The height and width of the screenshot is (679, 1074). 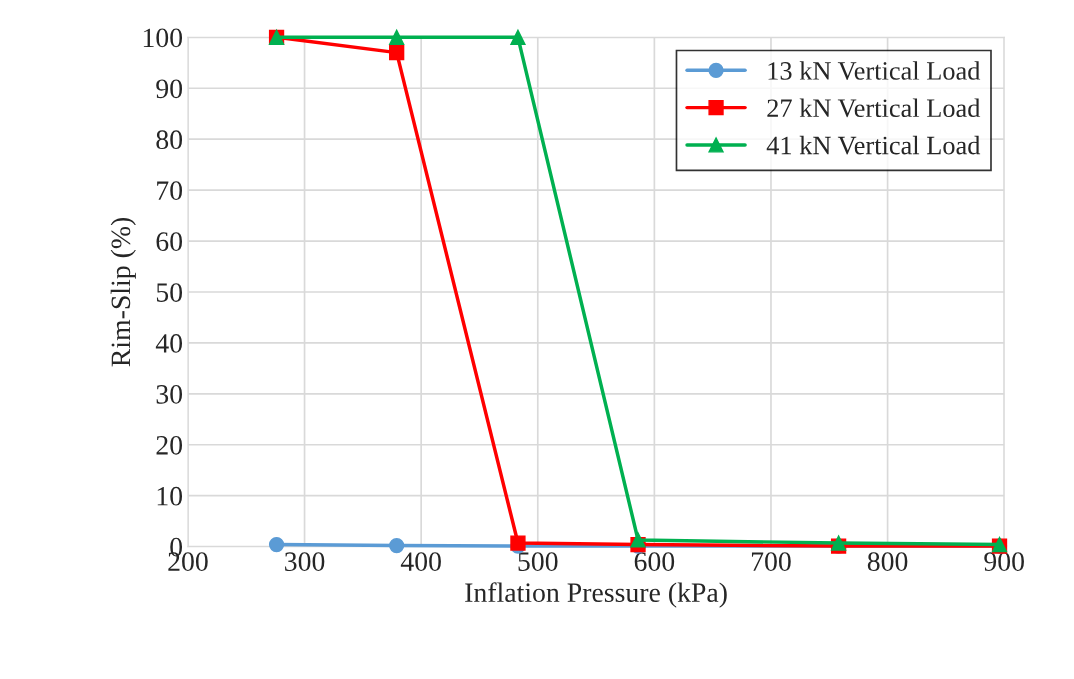 What do you see at coordinates (123, 292) in the screenshot?
I see `y-axis-title: Rim-Slip (%)` at bounding box center [123, 292].